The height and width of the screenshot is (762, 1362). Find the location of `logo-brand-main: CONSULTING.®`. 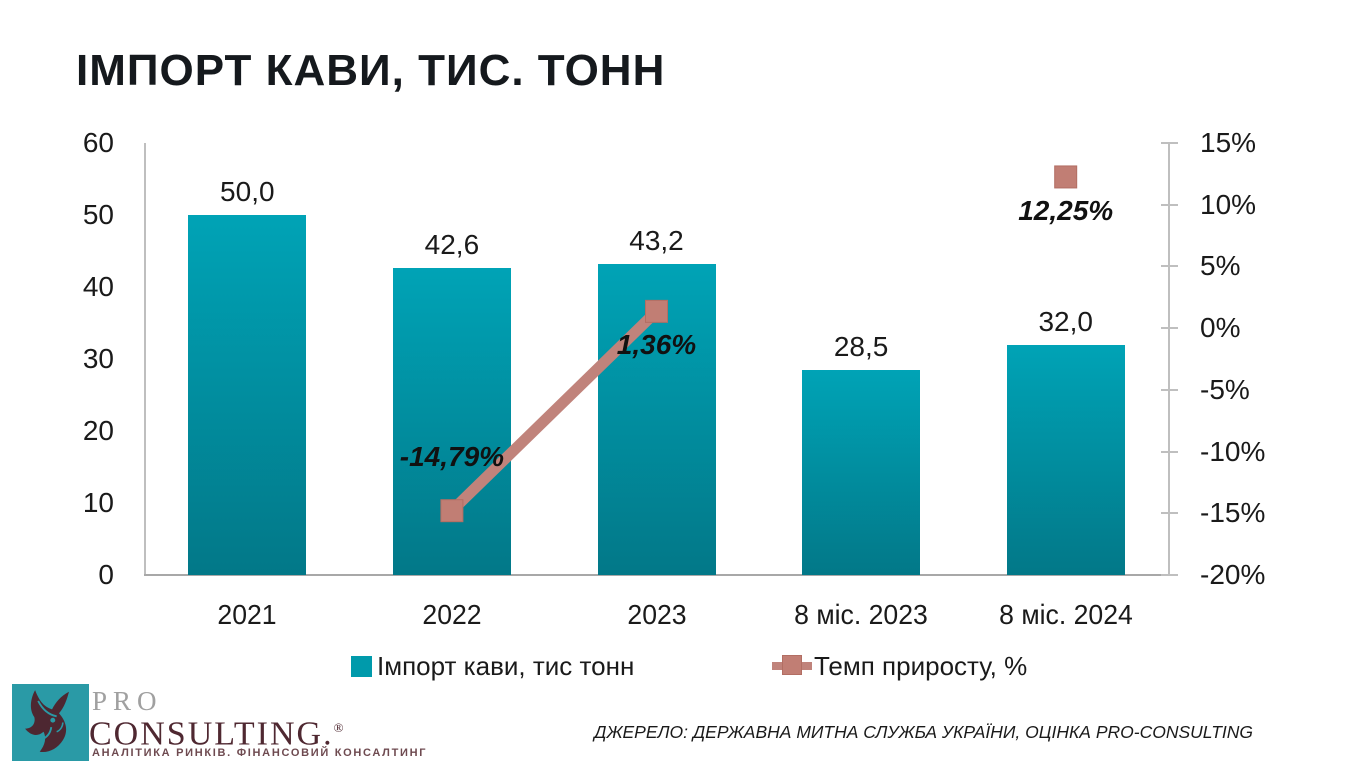

logo-brand-main: CONSULTING.® is located at coordinates (216, 731).